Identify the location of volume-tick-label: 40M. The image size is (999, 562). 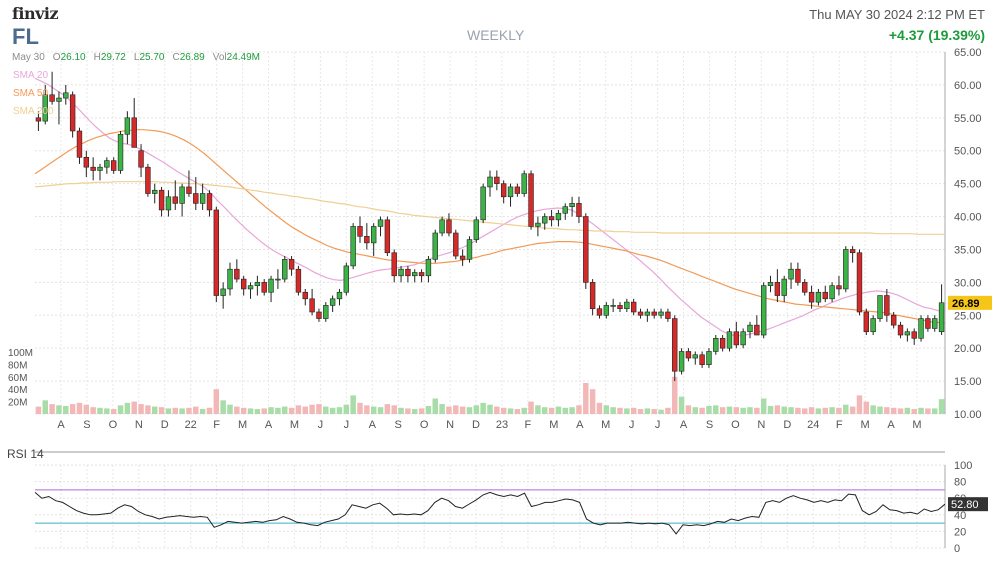
(17, 390).